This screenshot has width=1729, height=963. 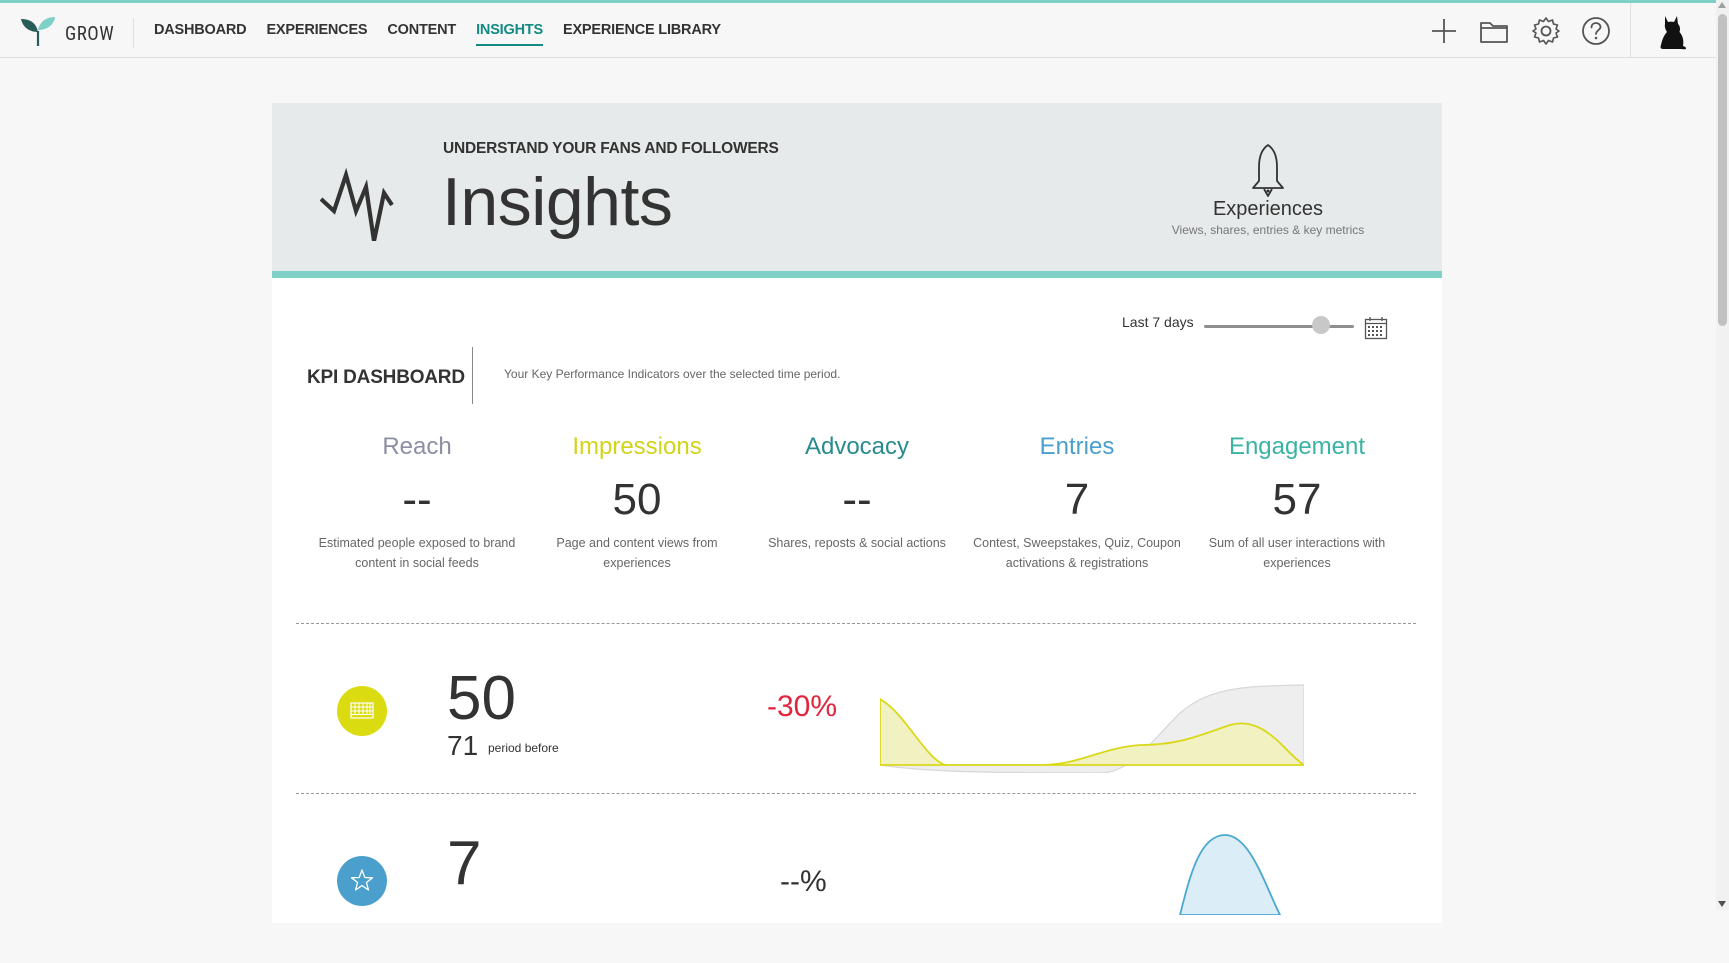 What do you see at coordinates (1158, 322) in the screenshot?
I see `period-label: Last 7 days` at bounding box center [1158, 322].